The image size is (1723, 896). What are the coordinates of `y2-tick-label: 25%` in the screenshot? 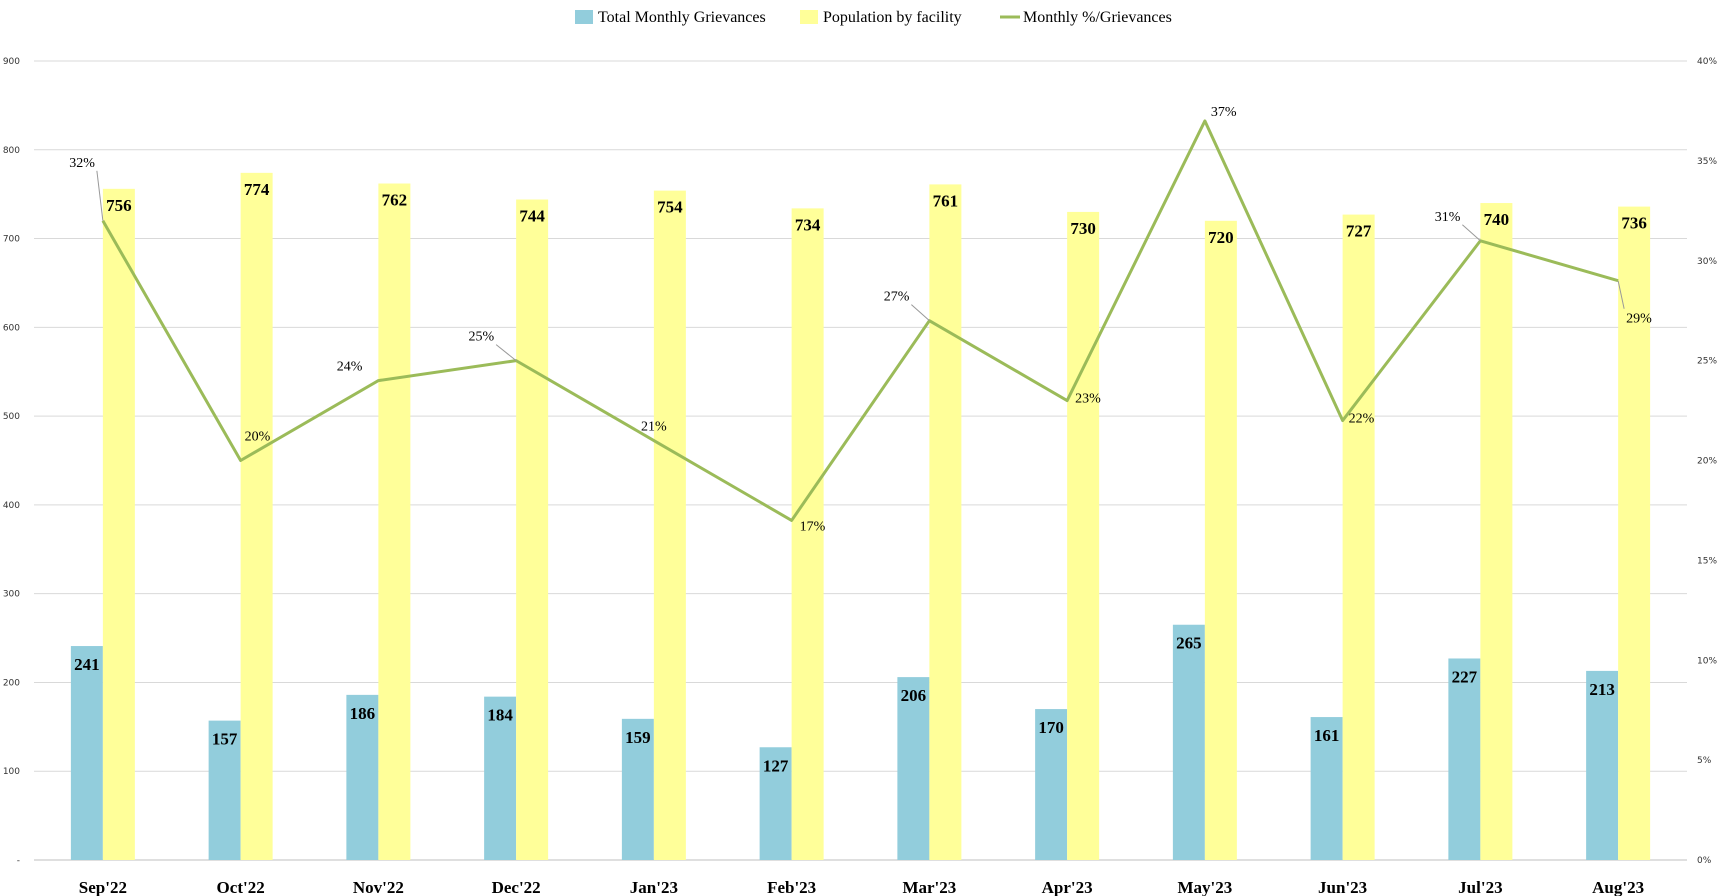 It's located at (1707, 362).